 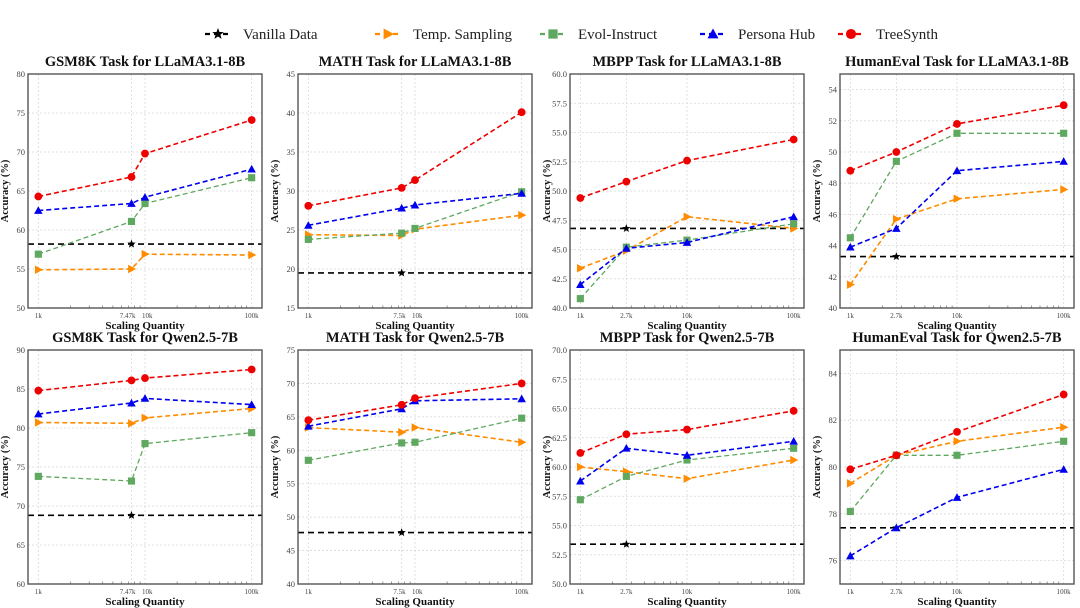 What do you see at coordinates (291, 152) in the screenshot?
I see `y-tick-label: 35` at bounding box center [291, 152].